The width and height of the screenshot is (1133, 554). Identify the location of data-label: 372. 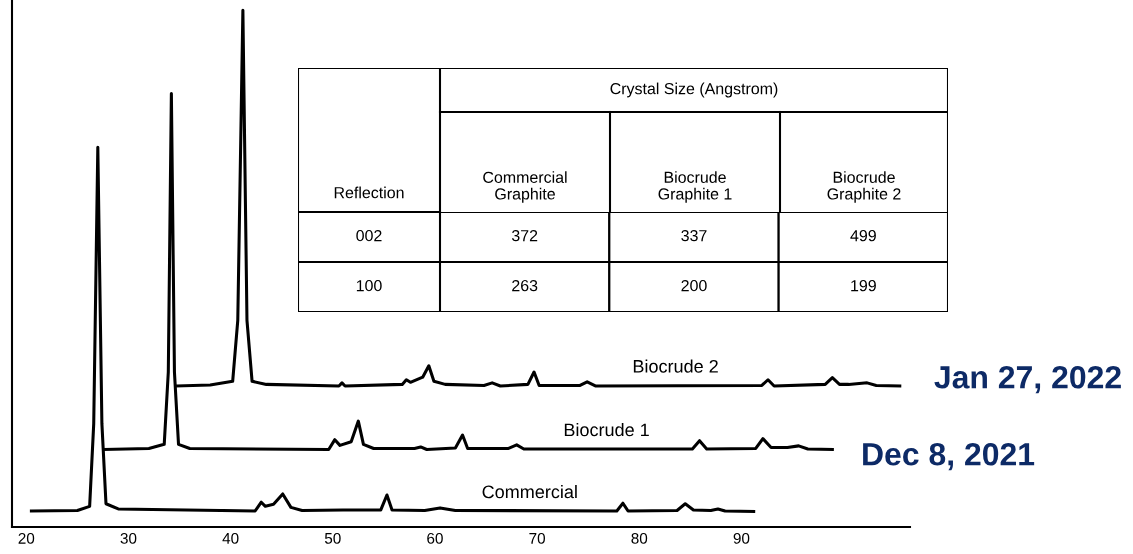
(524, 235).